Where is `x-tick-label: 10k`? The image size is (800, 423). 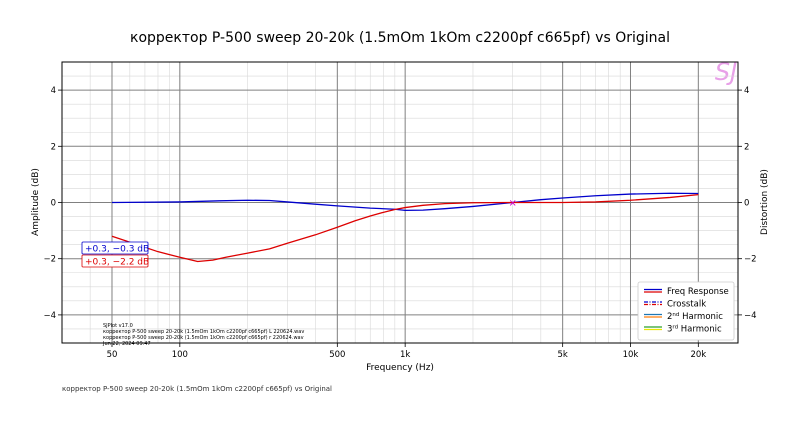
x-tick-label: 10k is located at coordinates (631, 355).